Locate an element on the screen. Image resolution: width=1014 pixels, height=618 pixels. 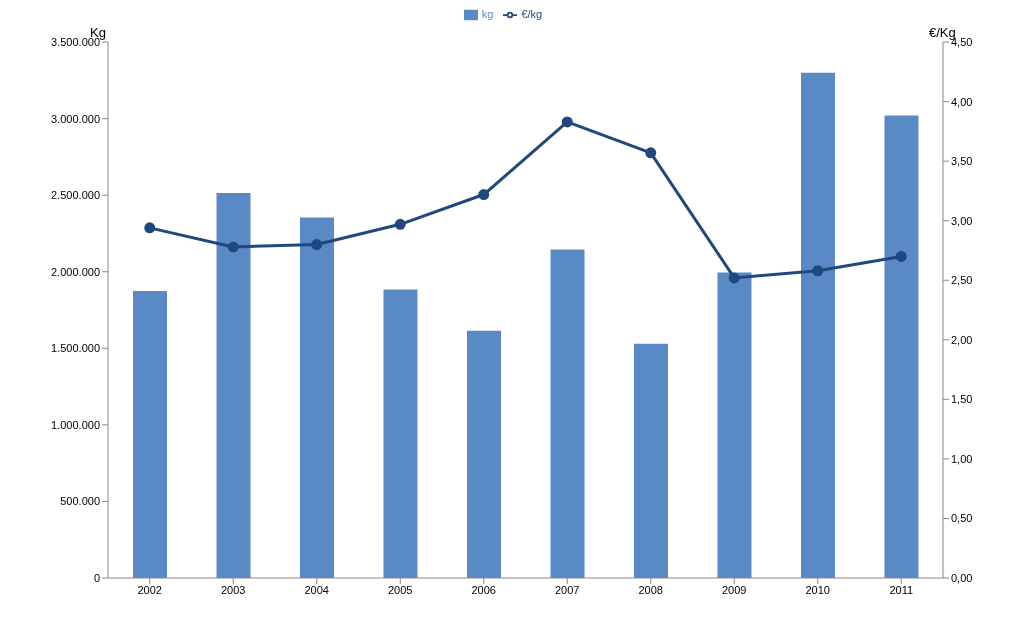
y-tick-label: 3.000.000 is located at coordinates (75, 118).